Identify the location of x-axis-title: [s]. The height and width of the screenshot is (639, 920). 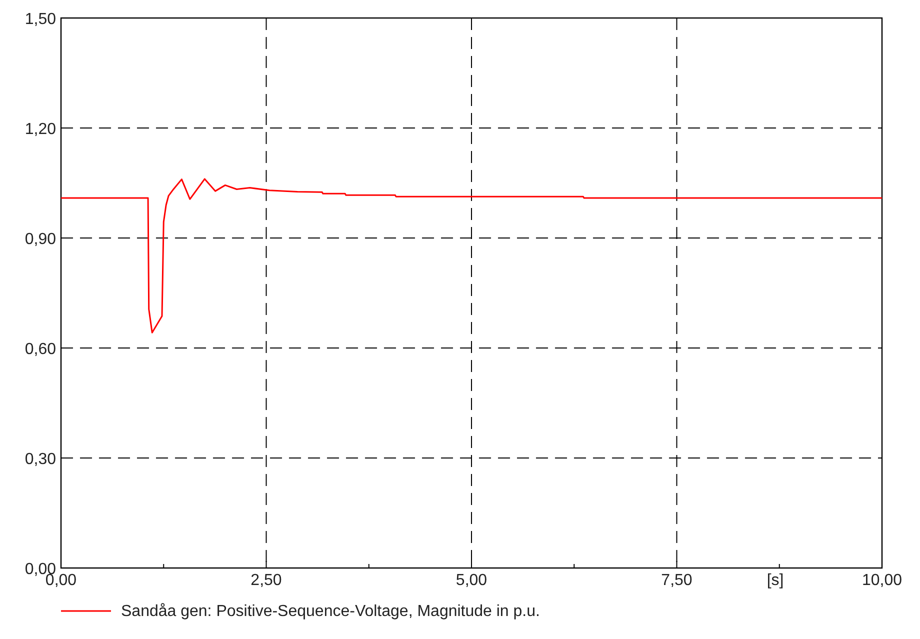
(775, 580).